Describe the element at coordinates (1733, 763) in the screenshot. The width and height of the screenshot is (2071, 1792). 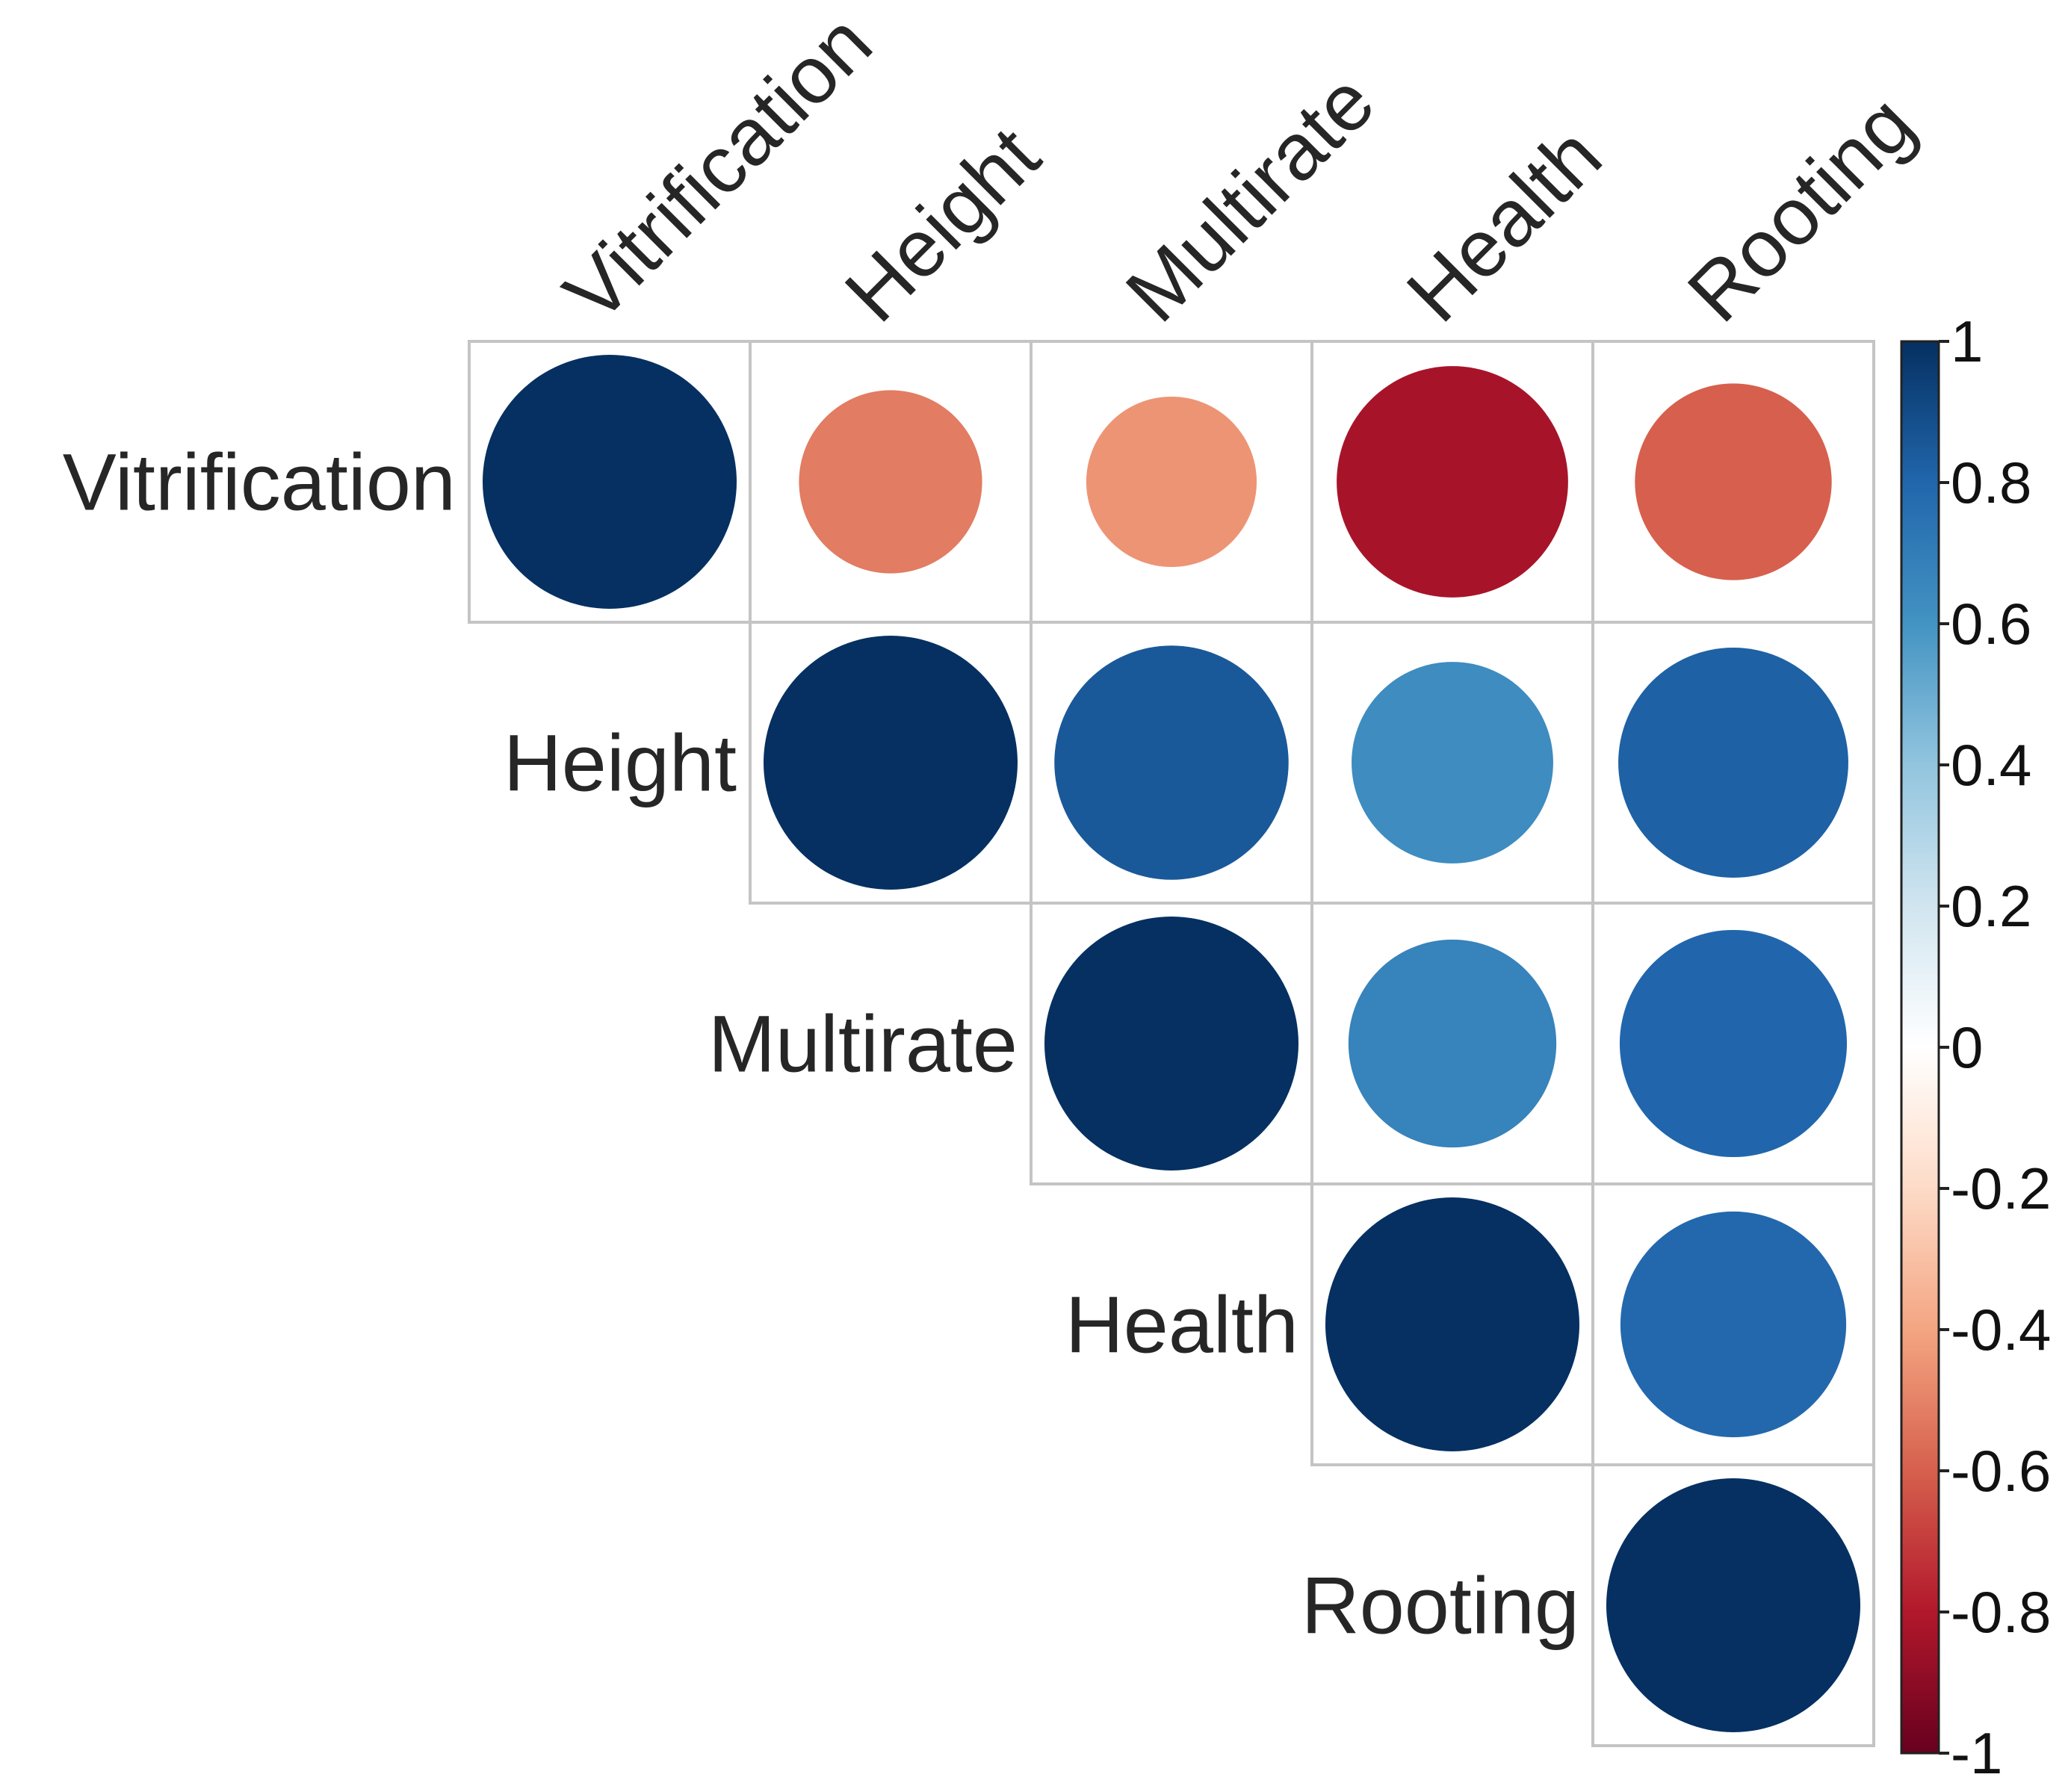
I see `corr-circle-height-rooting` at that location.